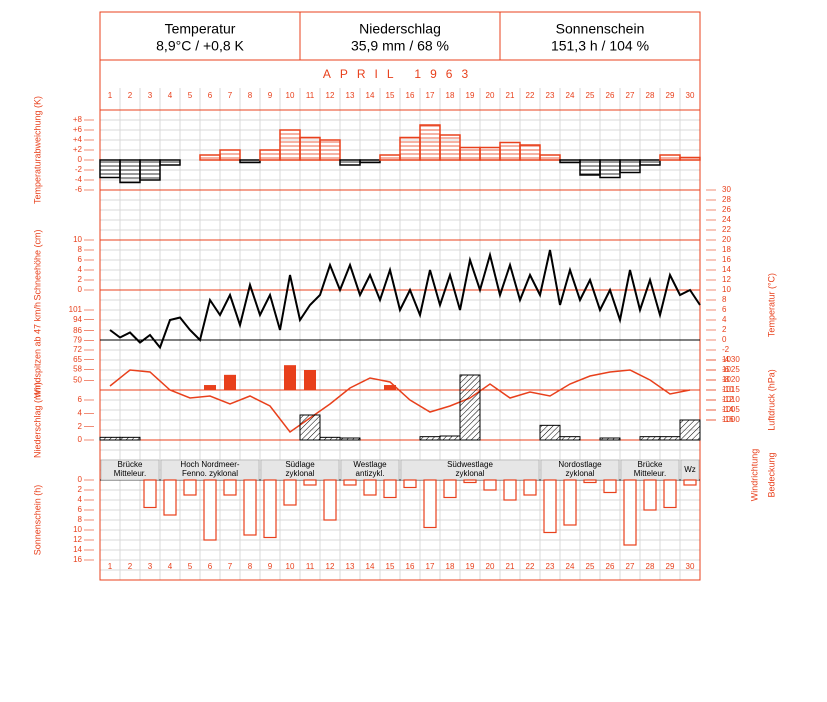 This screenshot has height=702, width=827. Describe the element at coordinates (726, 359) in the screenshot. I see `y-tick-label: -4` at that location.